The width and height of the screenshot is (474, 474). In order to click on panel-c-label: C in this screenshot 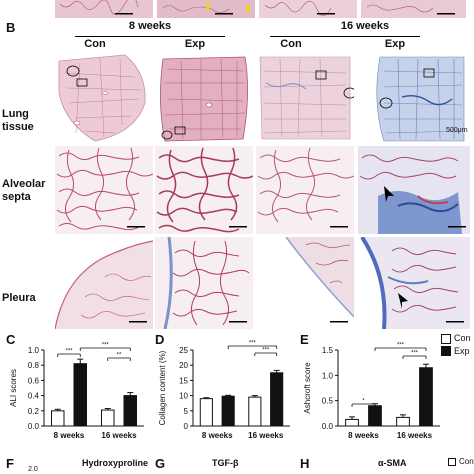, I will do `click(11, 339)`.